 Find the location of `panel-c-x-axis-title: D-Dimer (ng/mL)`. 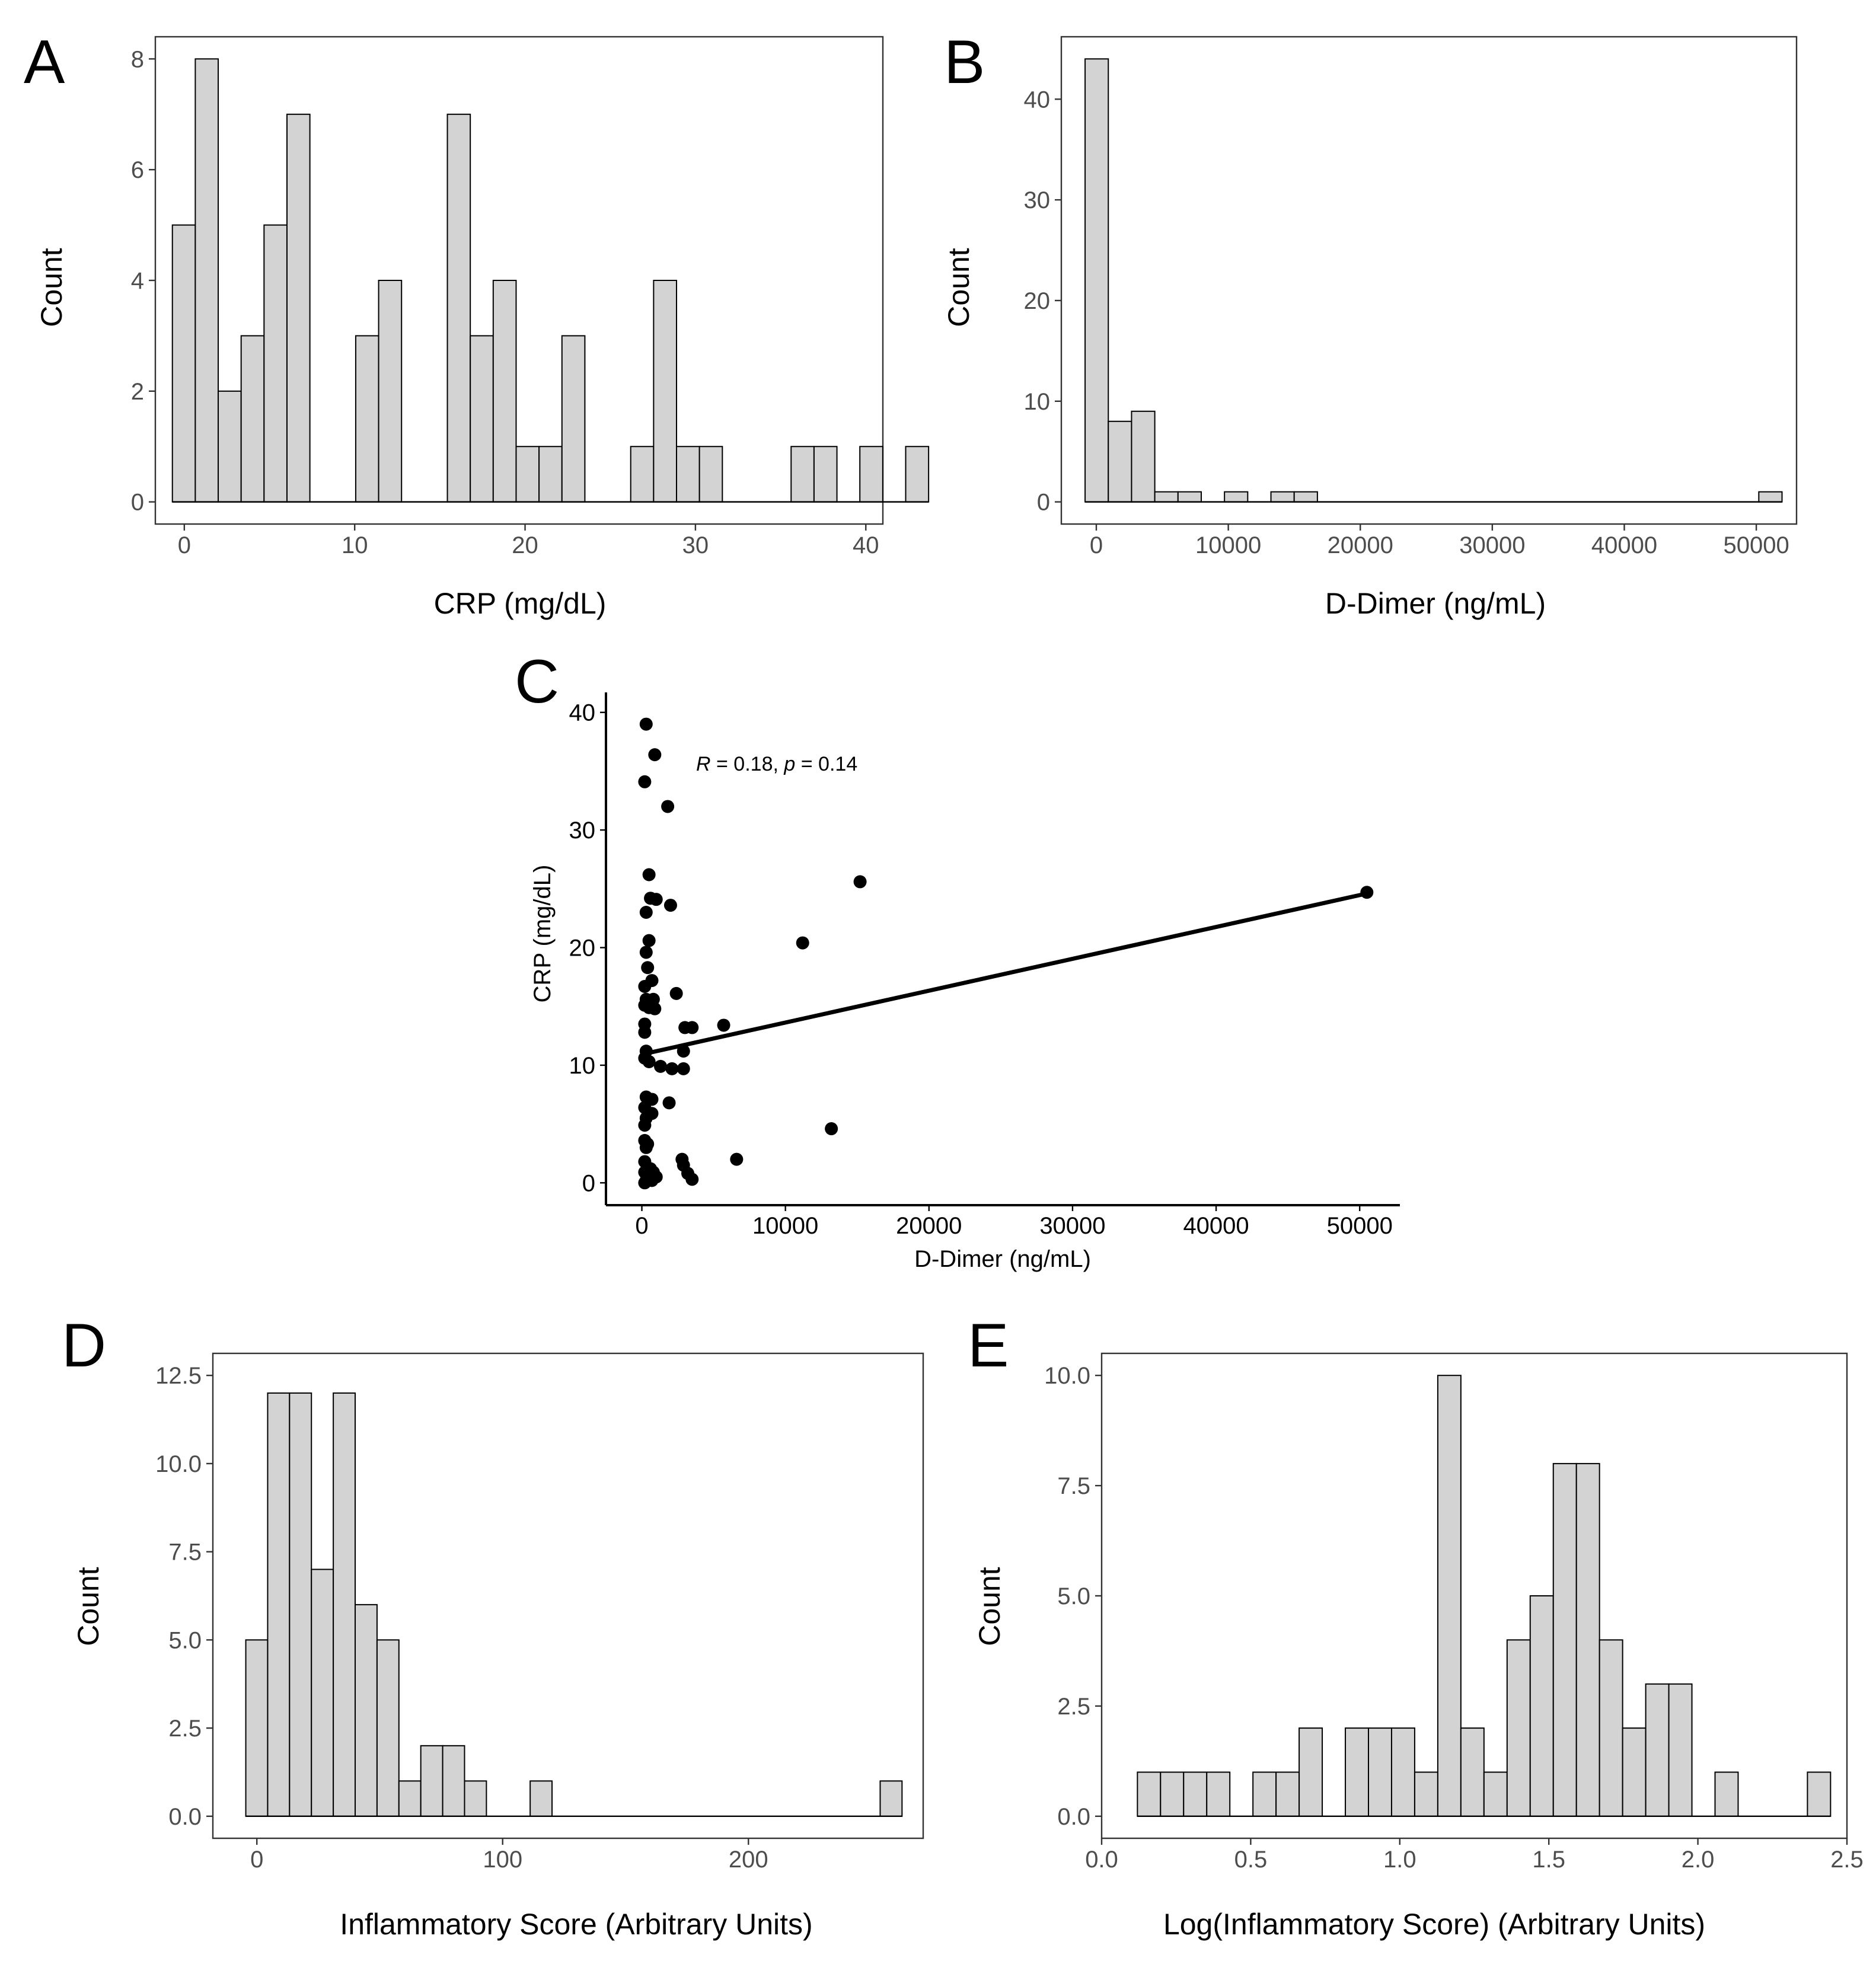

panel-c-x-axis-title: D-Dimer (ng/mL) is located at coordinates (1003, 1259).